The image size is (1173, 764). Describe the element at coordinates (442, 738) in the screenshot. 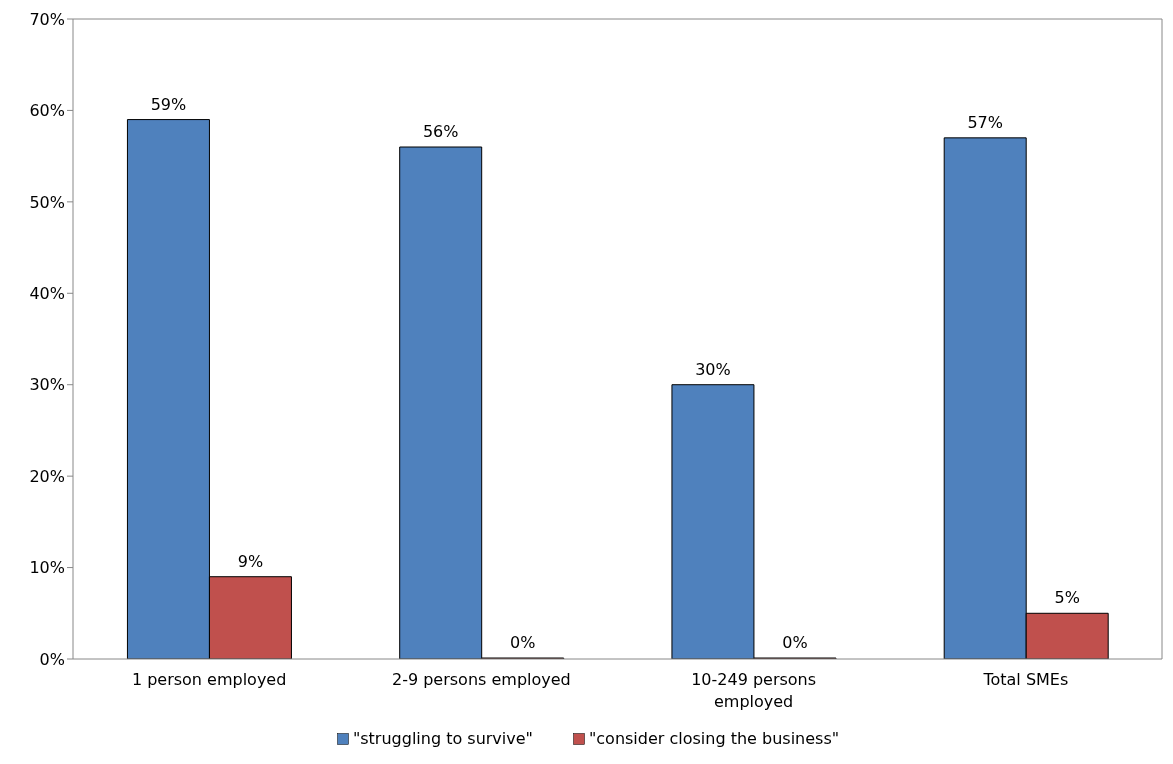

I see `legend-label: "struggling to survive"` at that location.